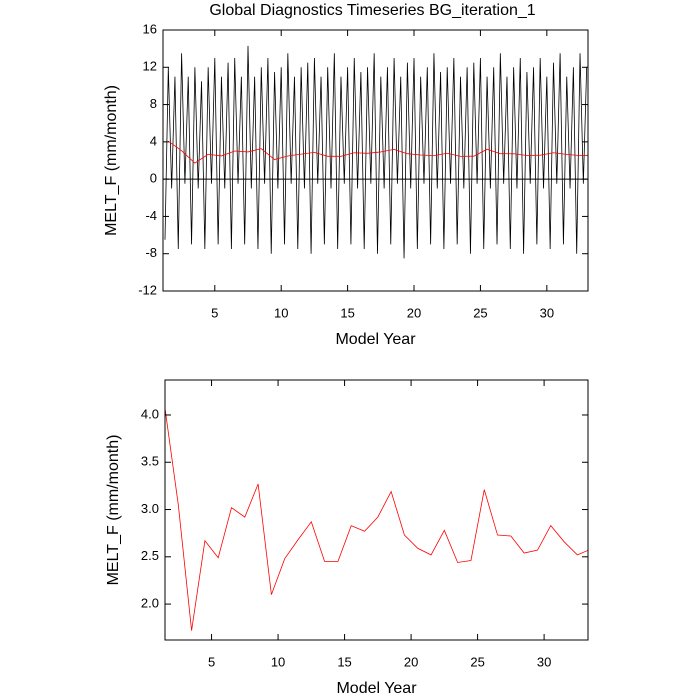  I want to click on y-tick-label: 8, so click(153, 103).